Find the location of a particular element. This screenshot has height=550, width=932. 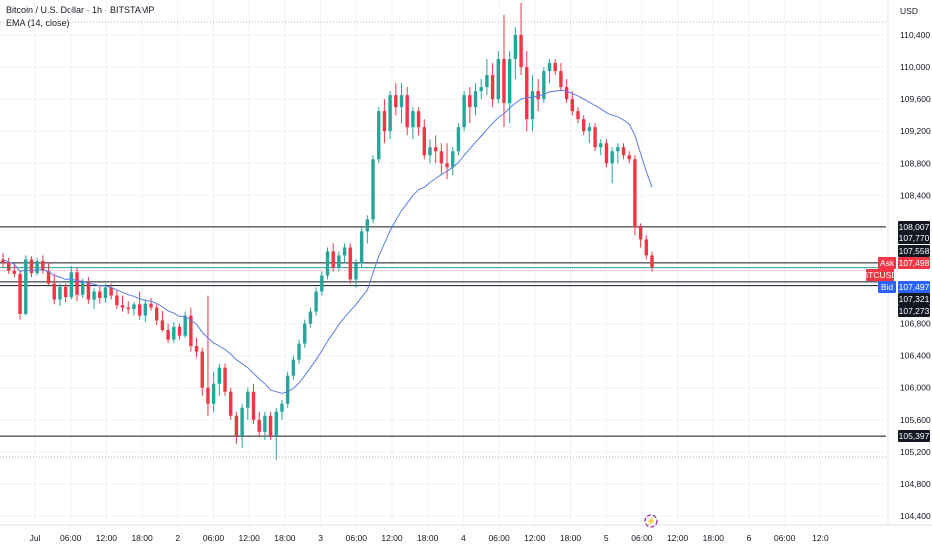

y-tick-label: 106,000 is located at coordinates (915, 388).